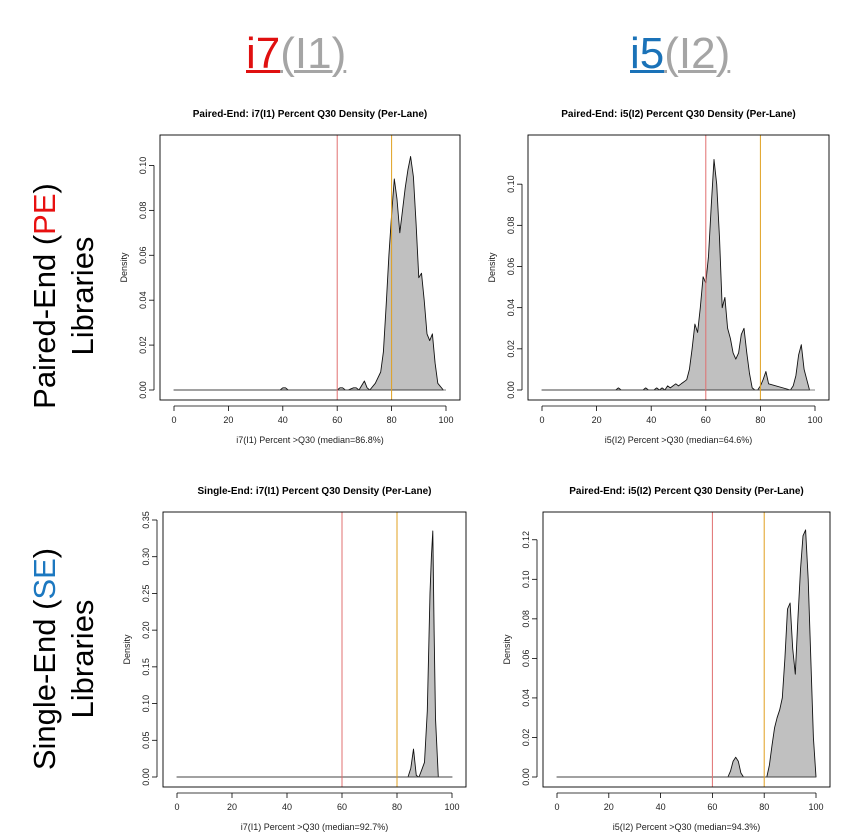  What do you see at coordinates (146, 667) in the screenshot?
I see `y-tick-label: 0.15` at bounding box center [146, 667].